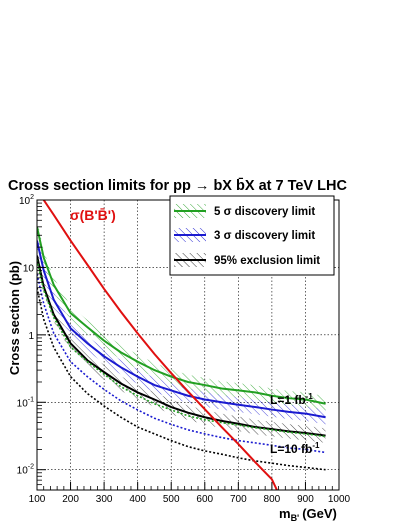  Describe the element at coordinates (264, 236) in the screenshot. I see `legend-label-3sigma: 3 σ discovery limit` at that location.